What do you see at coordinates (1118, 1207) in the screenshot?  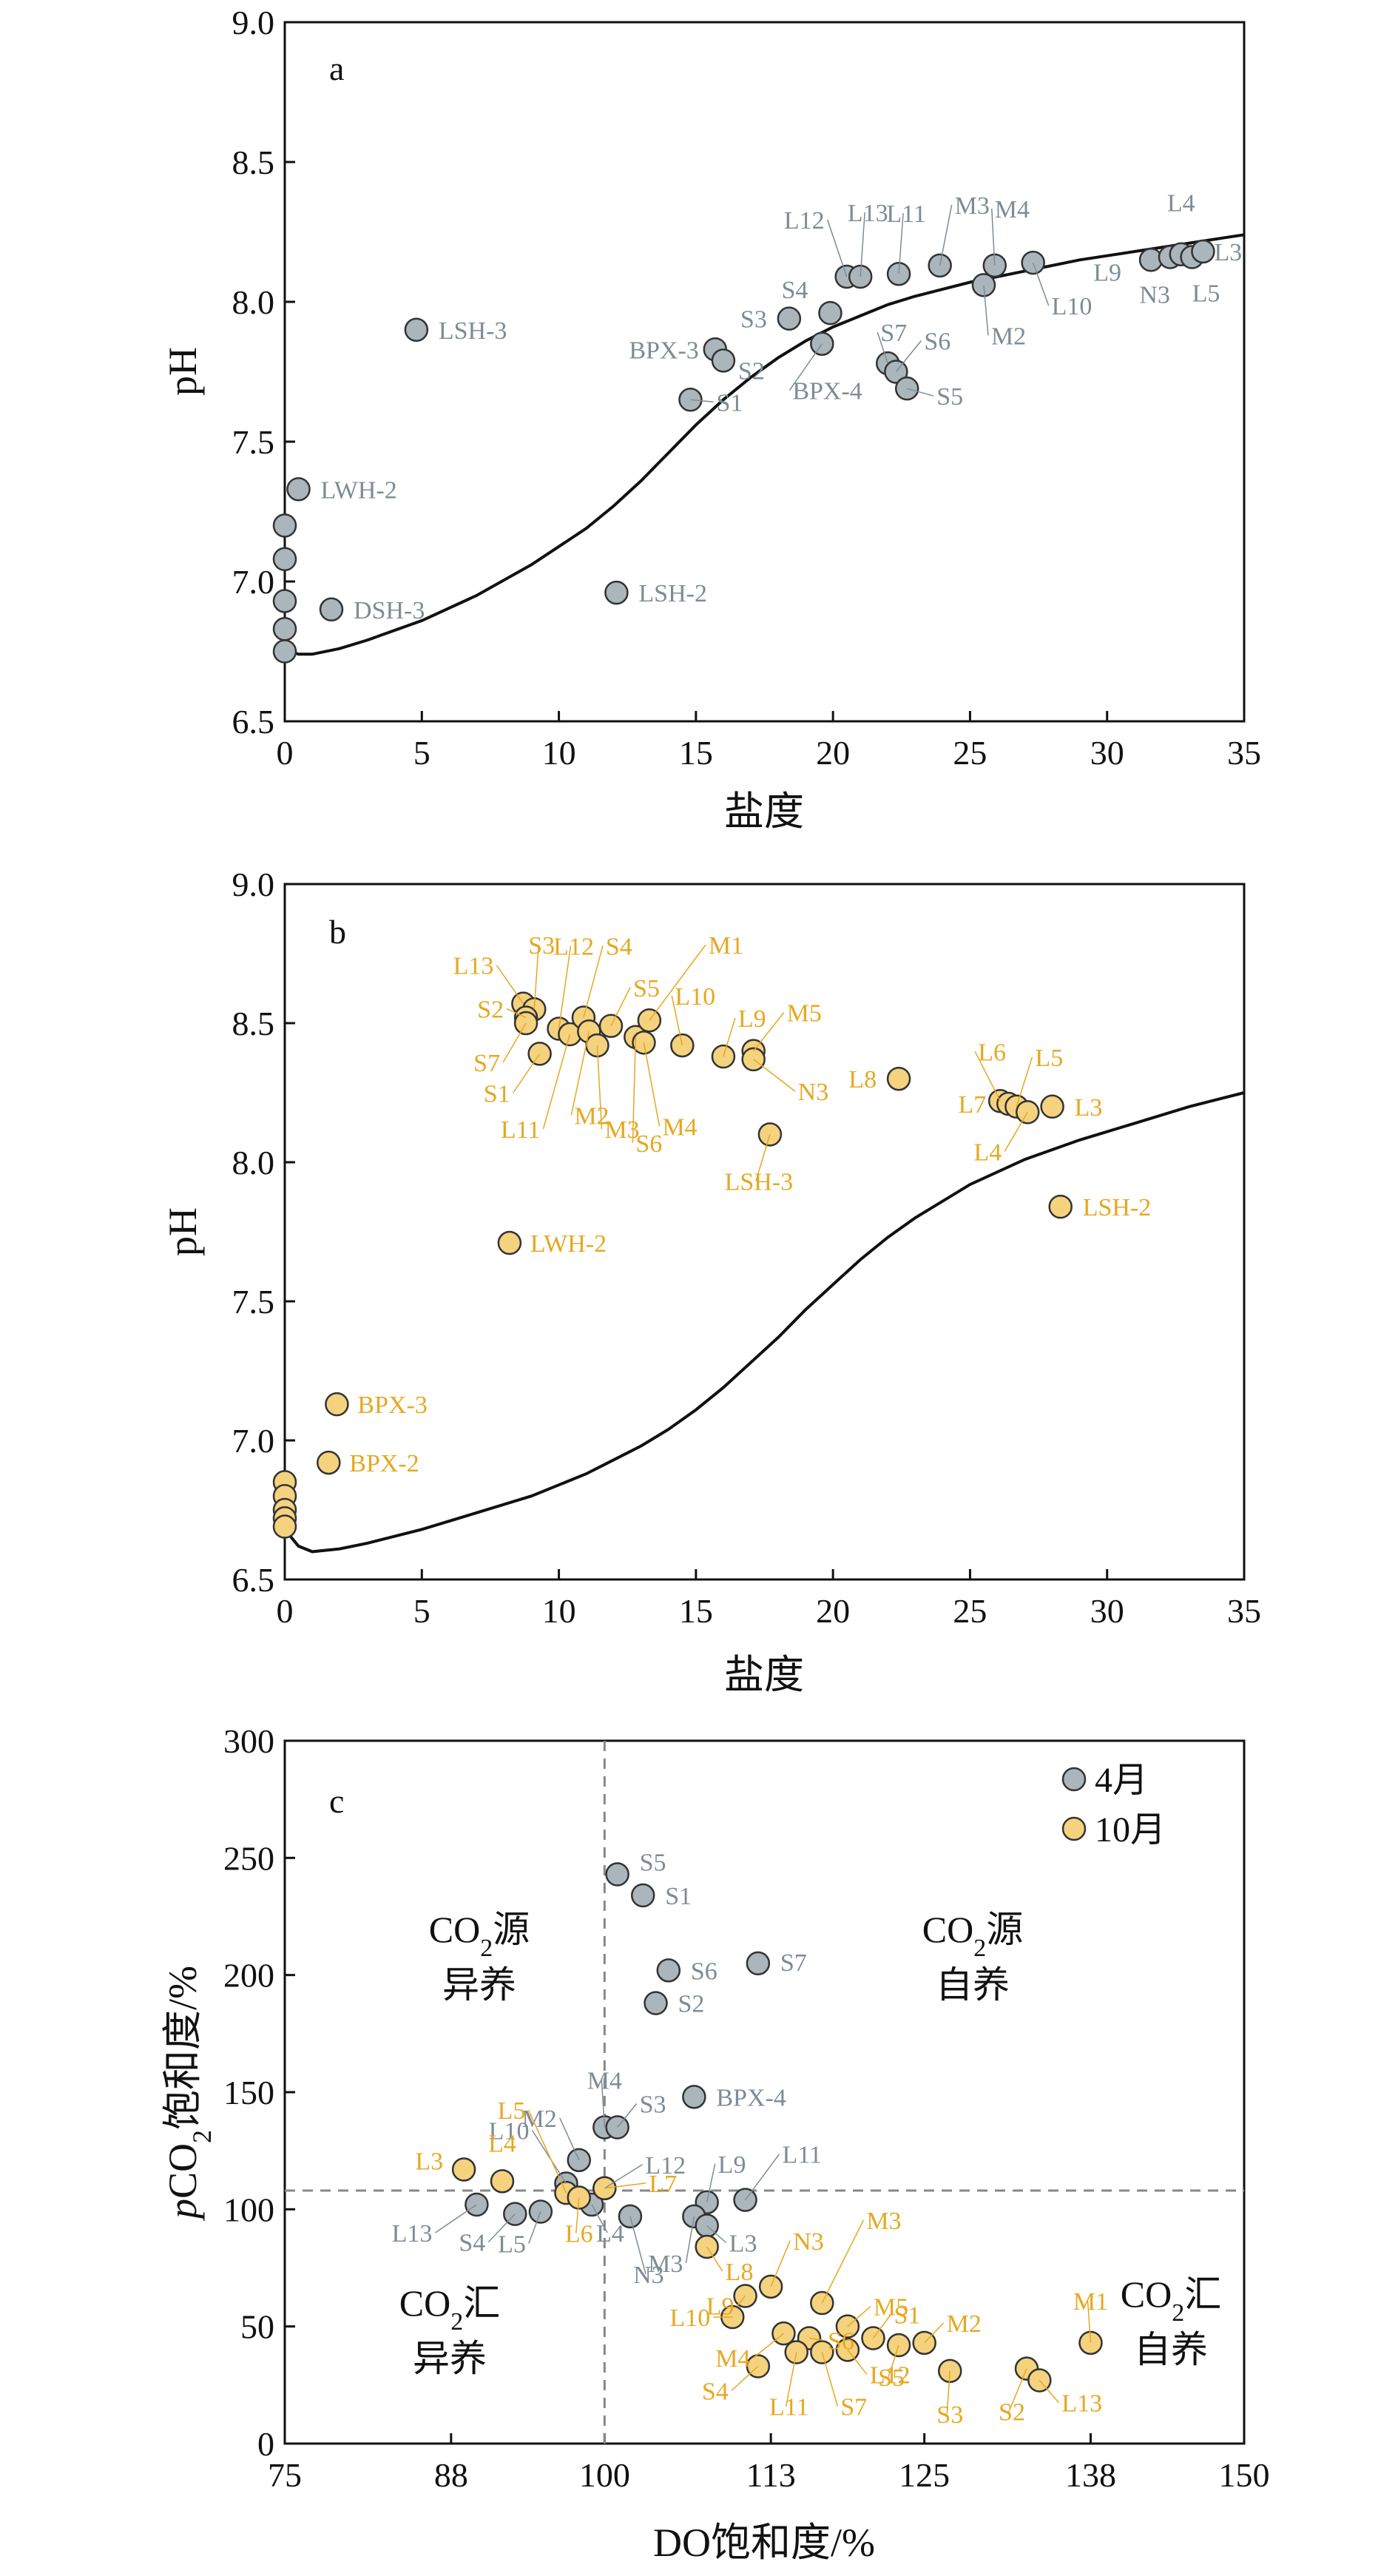 I see `point-label: LSH-2` at bounding box center [1118, 1207].